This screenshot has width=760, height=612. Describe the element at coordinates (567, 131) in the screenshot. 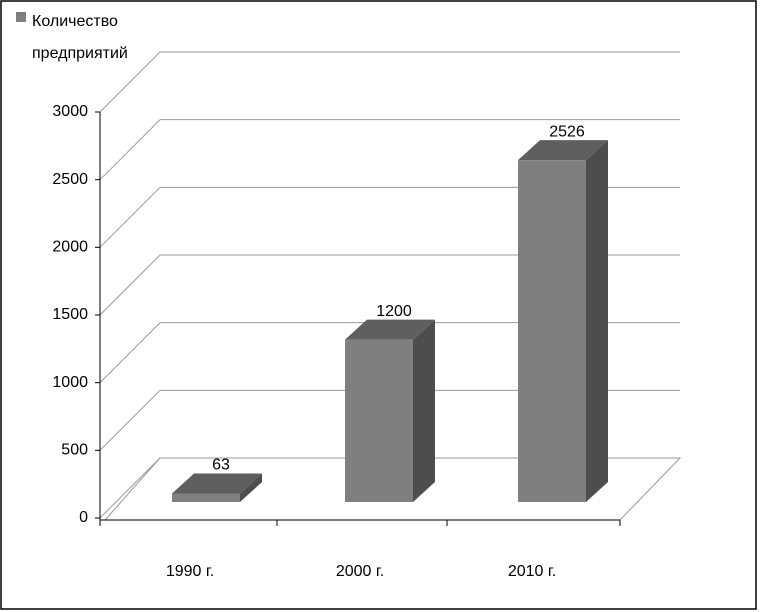

I see `data-label: 2526` at that location.